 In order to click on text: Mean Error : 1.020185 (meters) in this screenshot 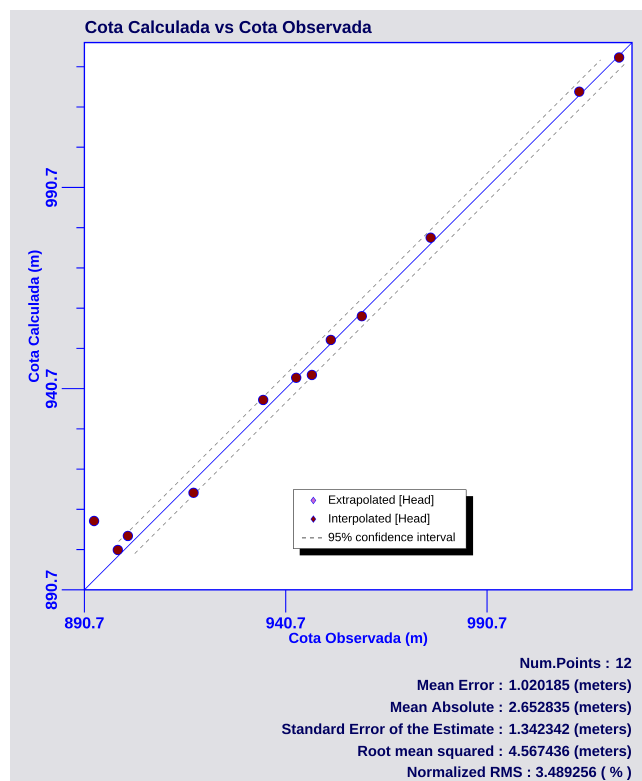, I will do `click(524, 686)`.